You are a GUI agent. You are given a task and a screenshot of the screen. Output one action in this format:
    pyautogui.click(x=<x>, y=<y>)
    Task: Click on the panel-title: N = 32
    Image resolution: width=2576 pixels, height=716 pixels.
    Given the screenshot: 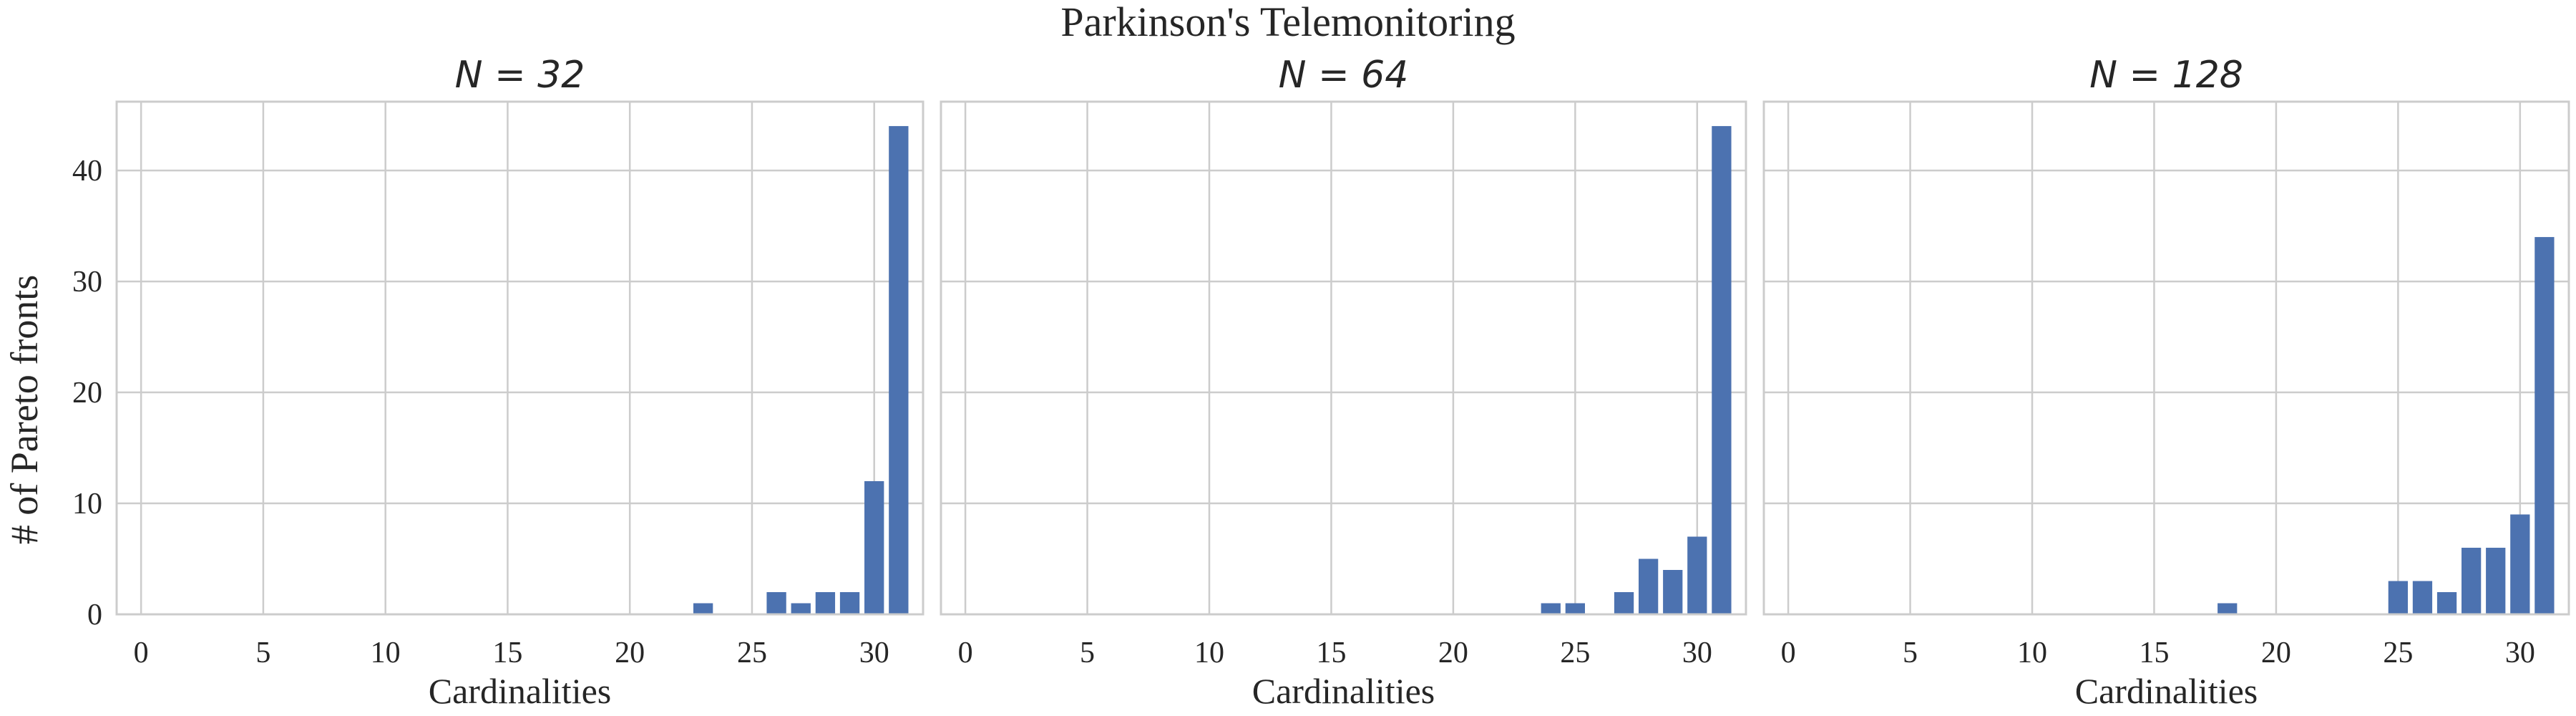 What is the action you would take?
    pyautogui.click(x=520, y=75)
    